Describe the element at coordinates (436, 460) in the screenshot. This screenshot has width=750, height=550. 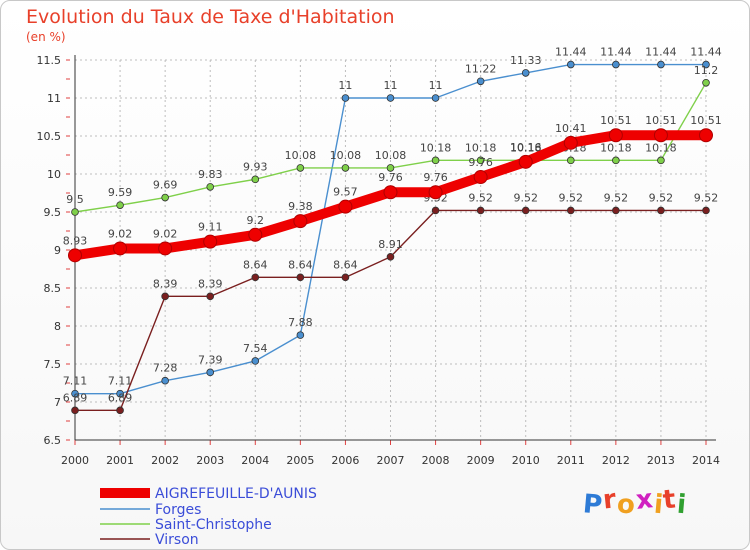
I see `x-tick-label: 2008` at that location.